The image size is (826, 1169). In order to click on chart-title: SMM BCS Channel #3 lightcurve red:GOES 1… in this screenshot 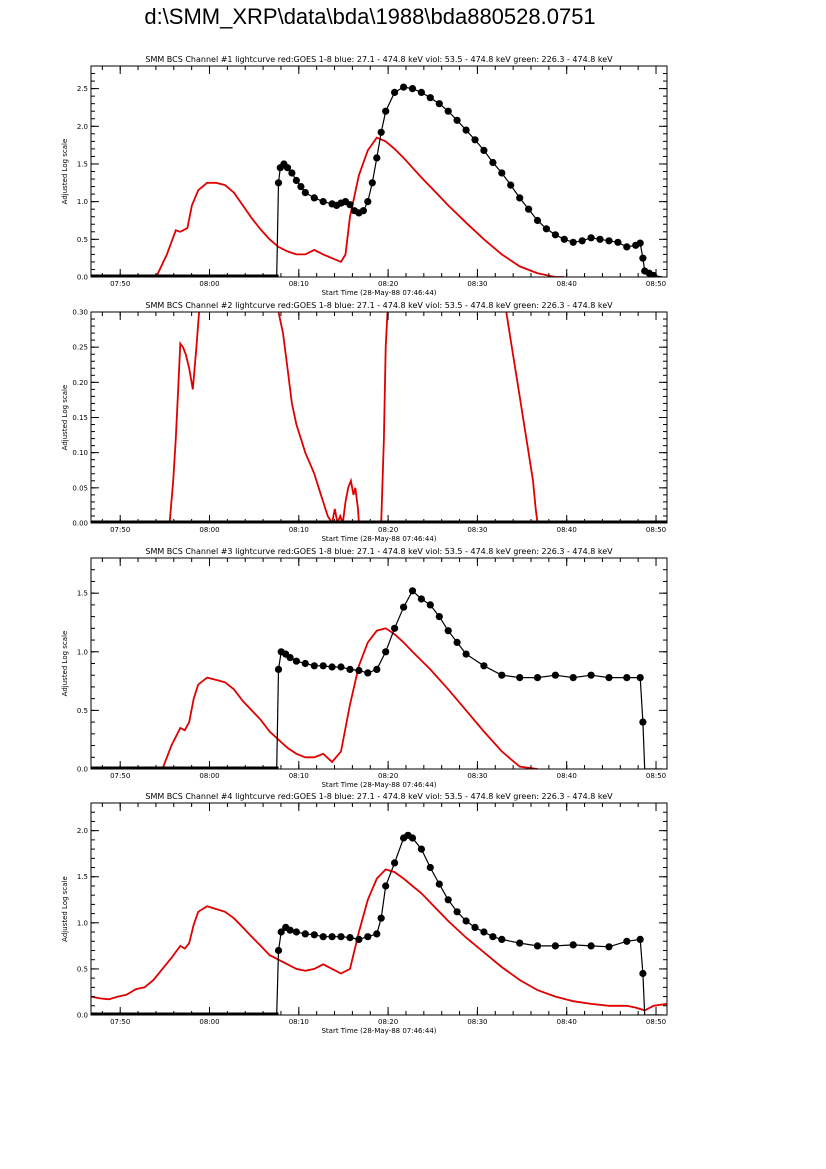, I will do `click(379, 551)`.